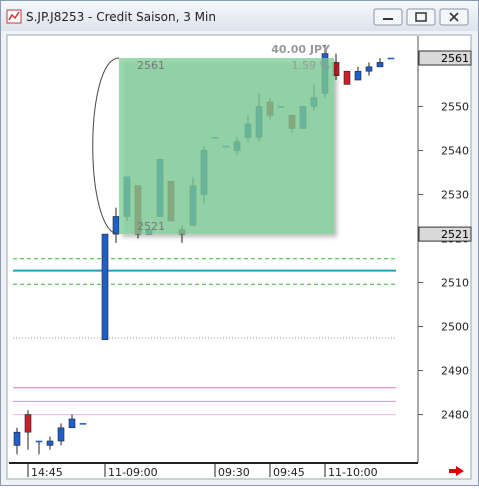  Describe the element at coordinates (289, 472) in the screenshot. I see `x-tick-label: 09:45` at that location.